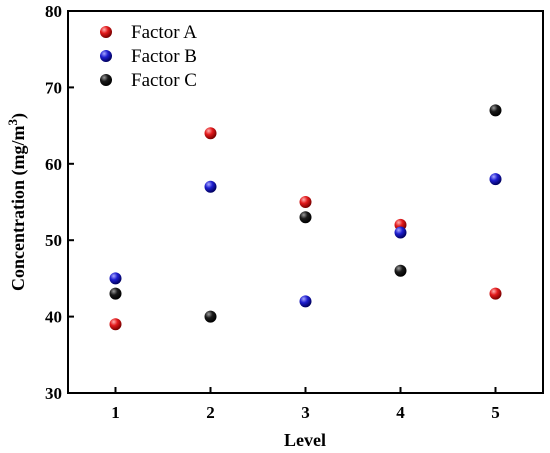  I want to click on x-axis: 1 2 3 4 5, so click(305, 404).